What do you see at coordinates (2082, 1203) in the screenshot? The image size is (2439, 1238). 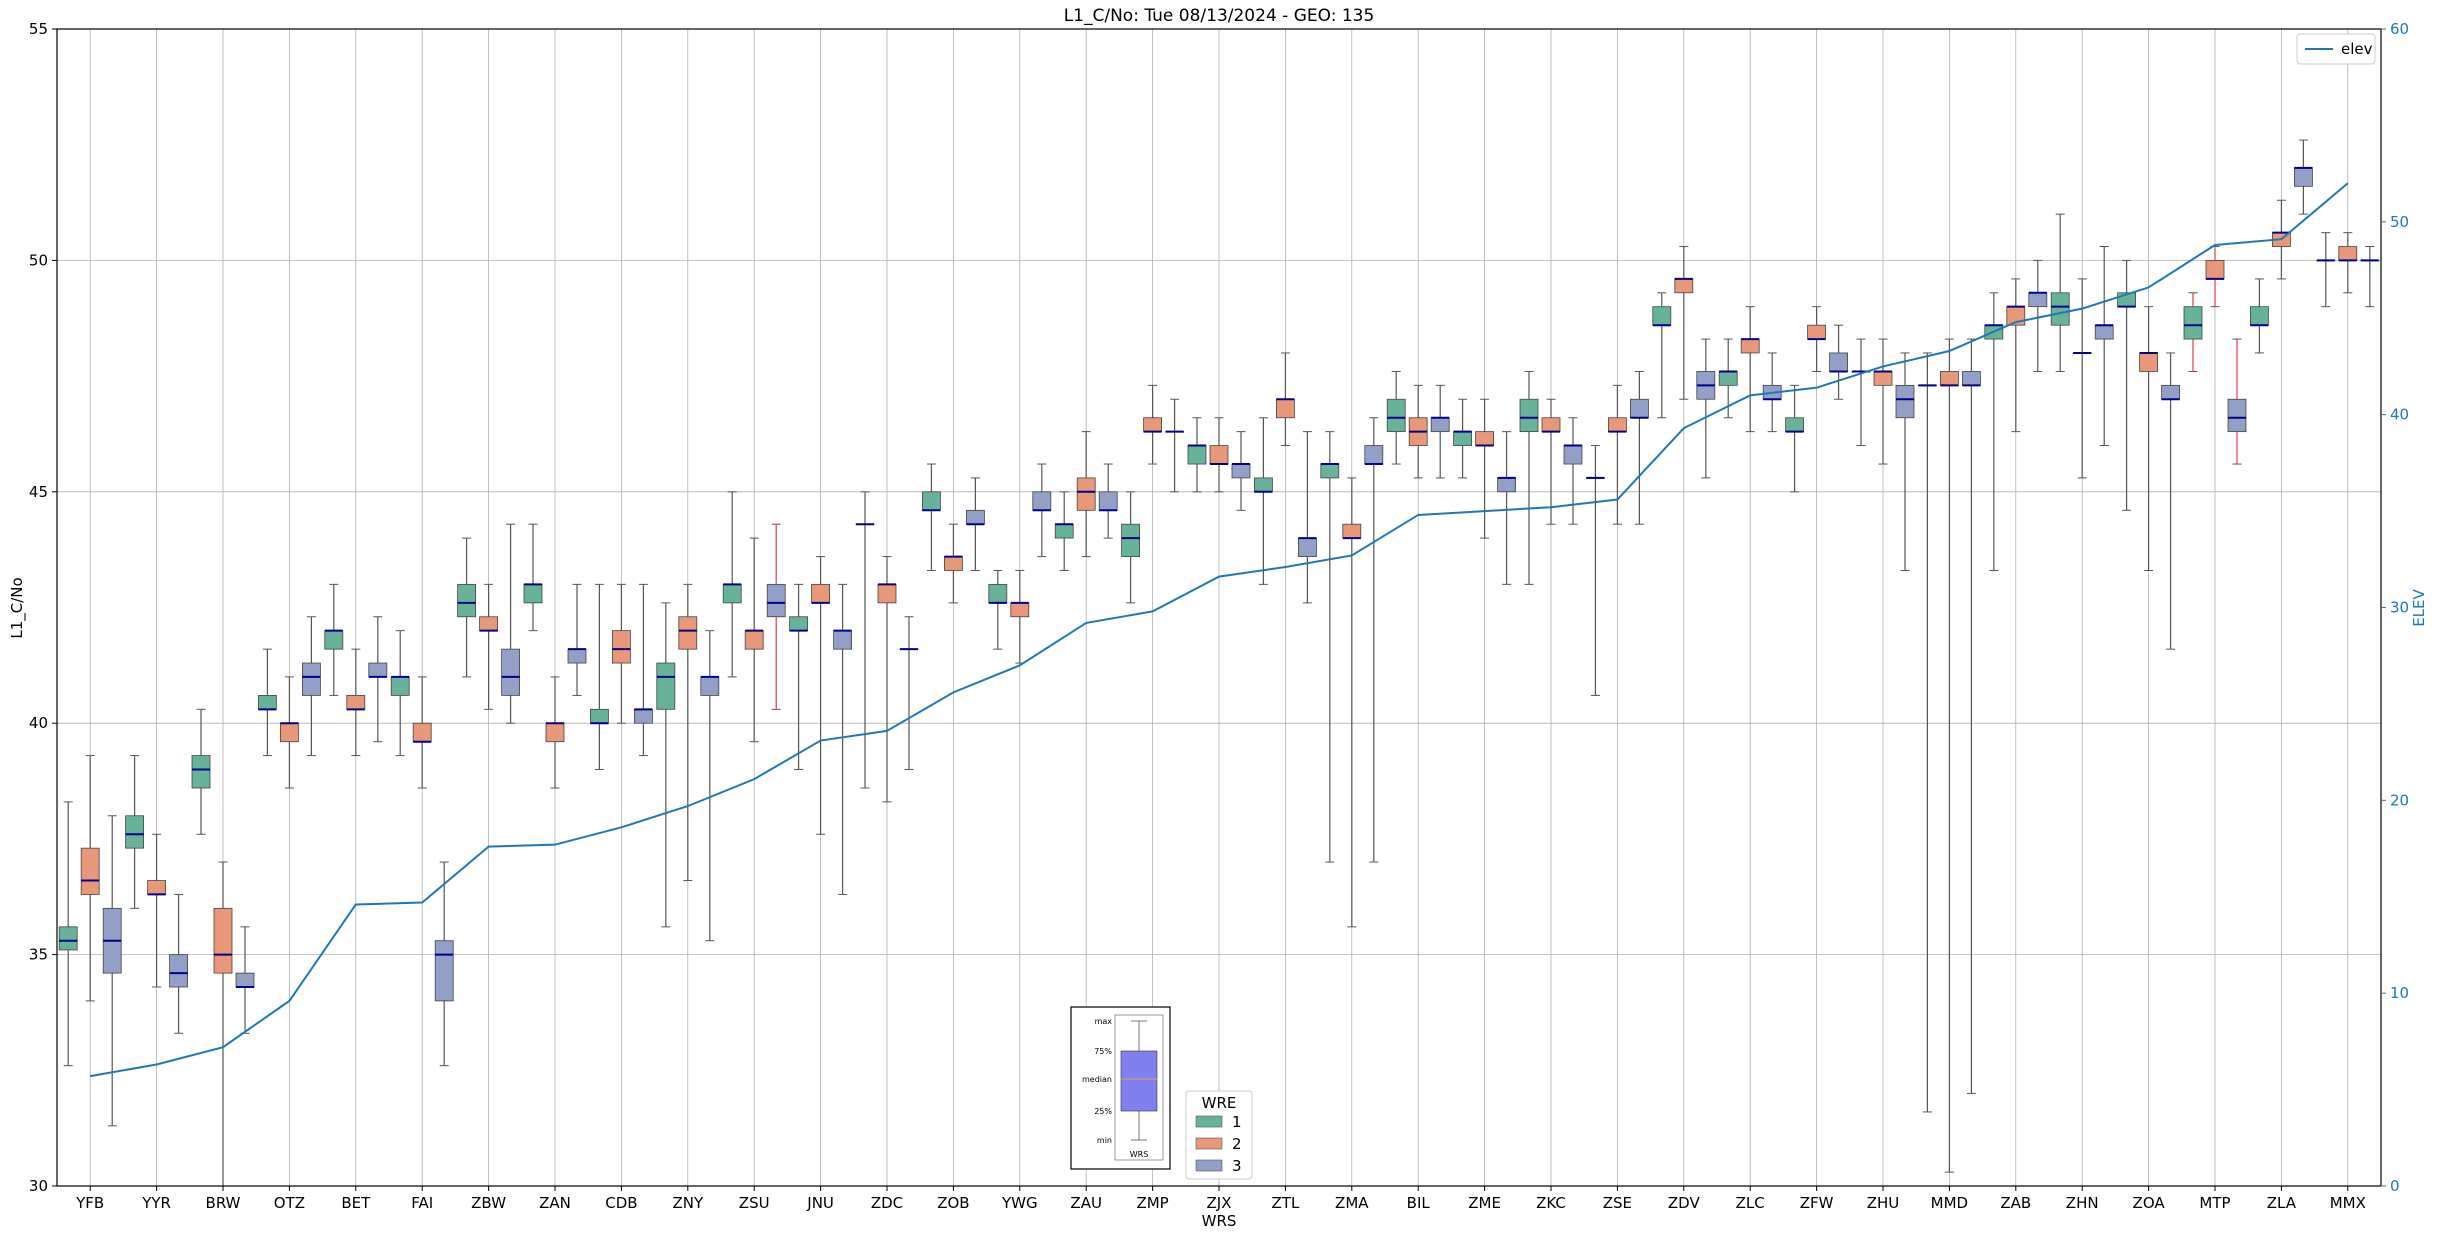 I see `x-tick-label: ZHN` at bounding box center [2082, 1203].